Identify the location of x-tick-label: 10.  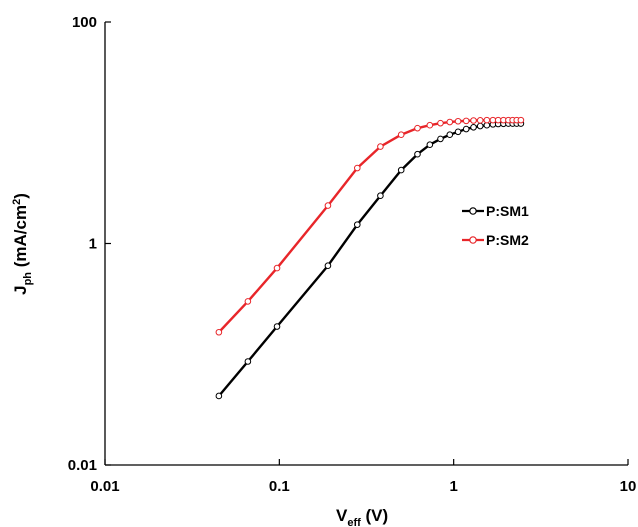
(628, 486).